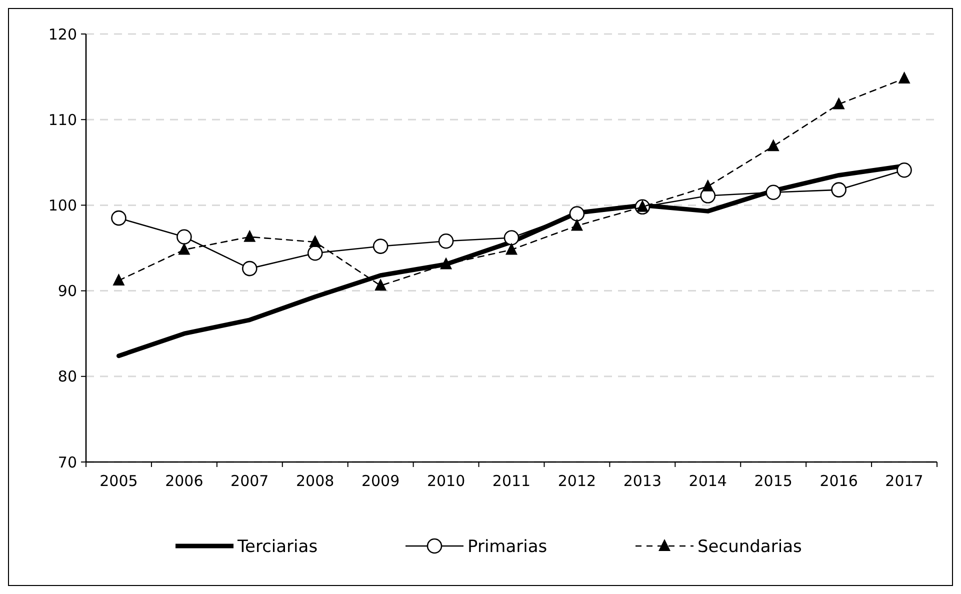 Image resolution: width=961 pixels, height=594 pixels. I want to click on x-tick-label: 2010, so click(446, 481).